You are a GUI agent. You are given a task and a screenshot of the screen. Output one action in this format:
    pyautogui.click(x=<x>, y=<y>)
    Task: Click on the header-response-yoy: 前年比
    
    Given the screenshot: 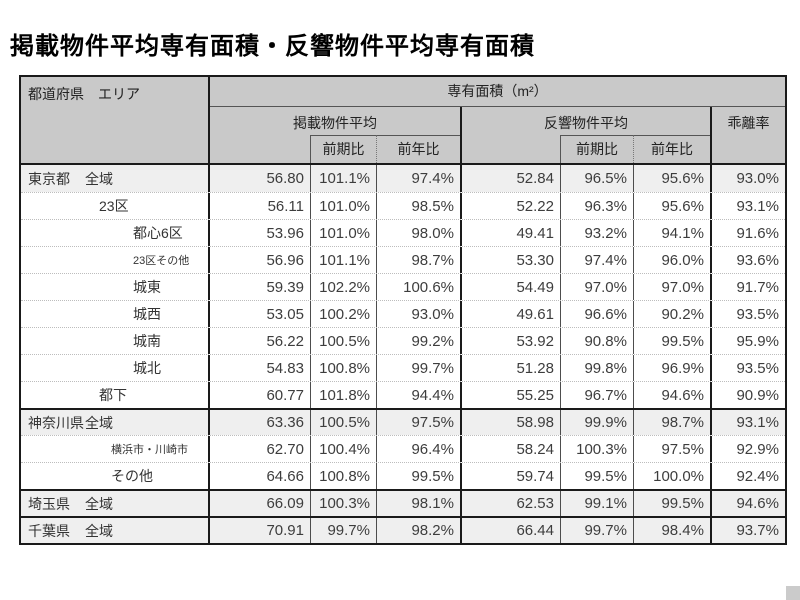 What is the action you would take?
    pyautogui.click(x=671, y=149)
    